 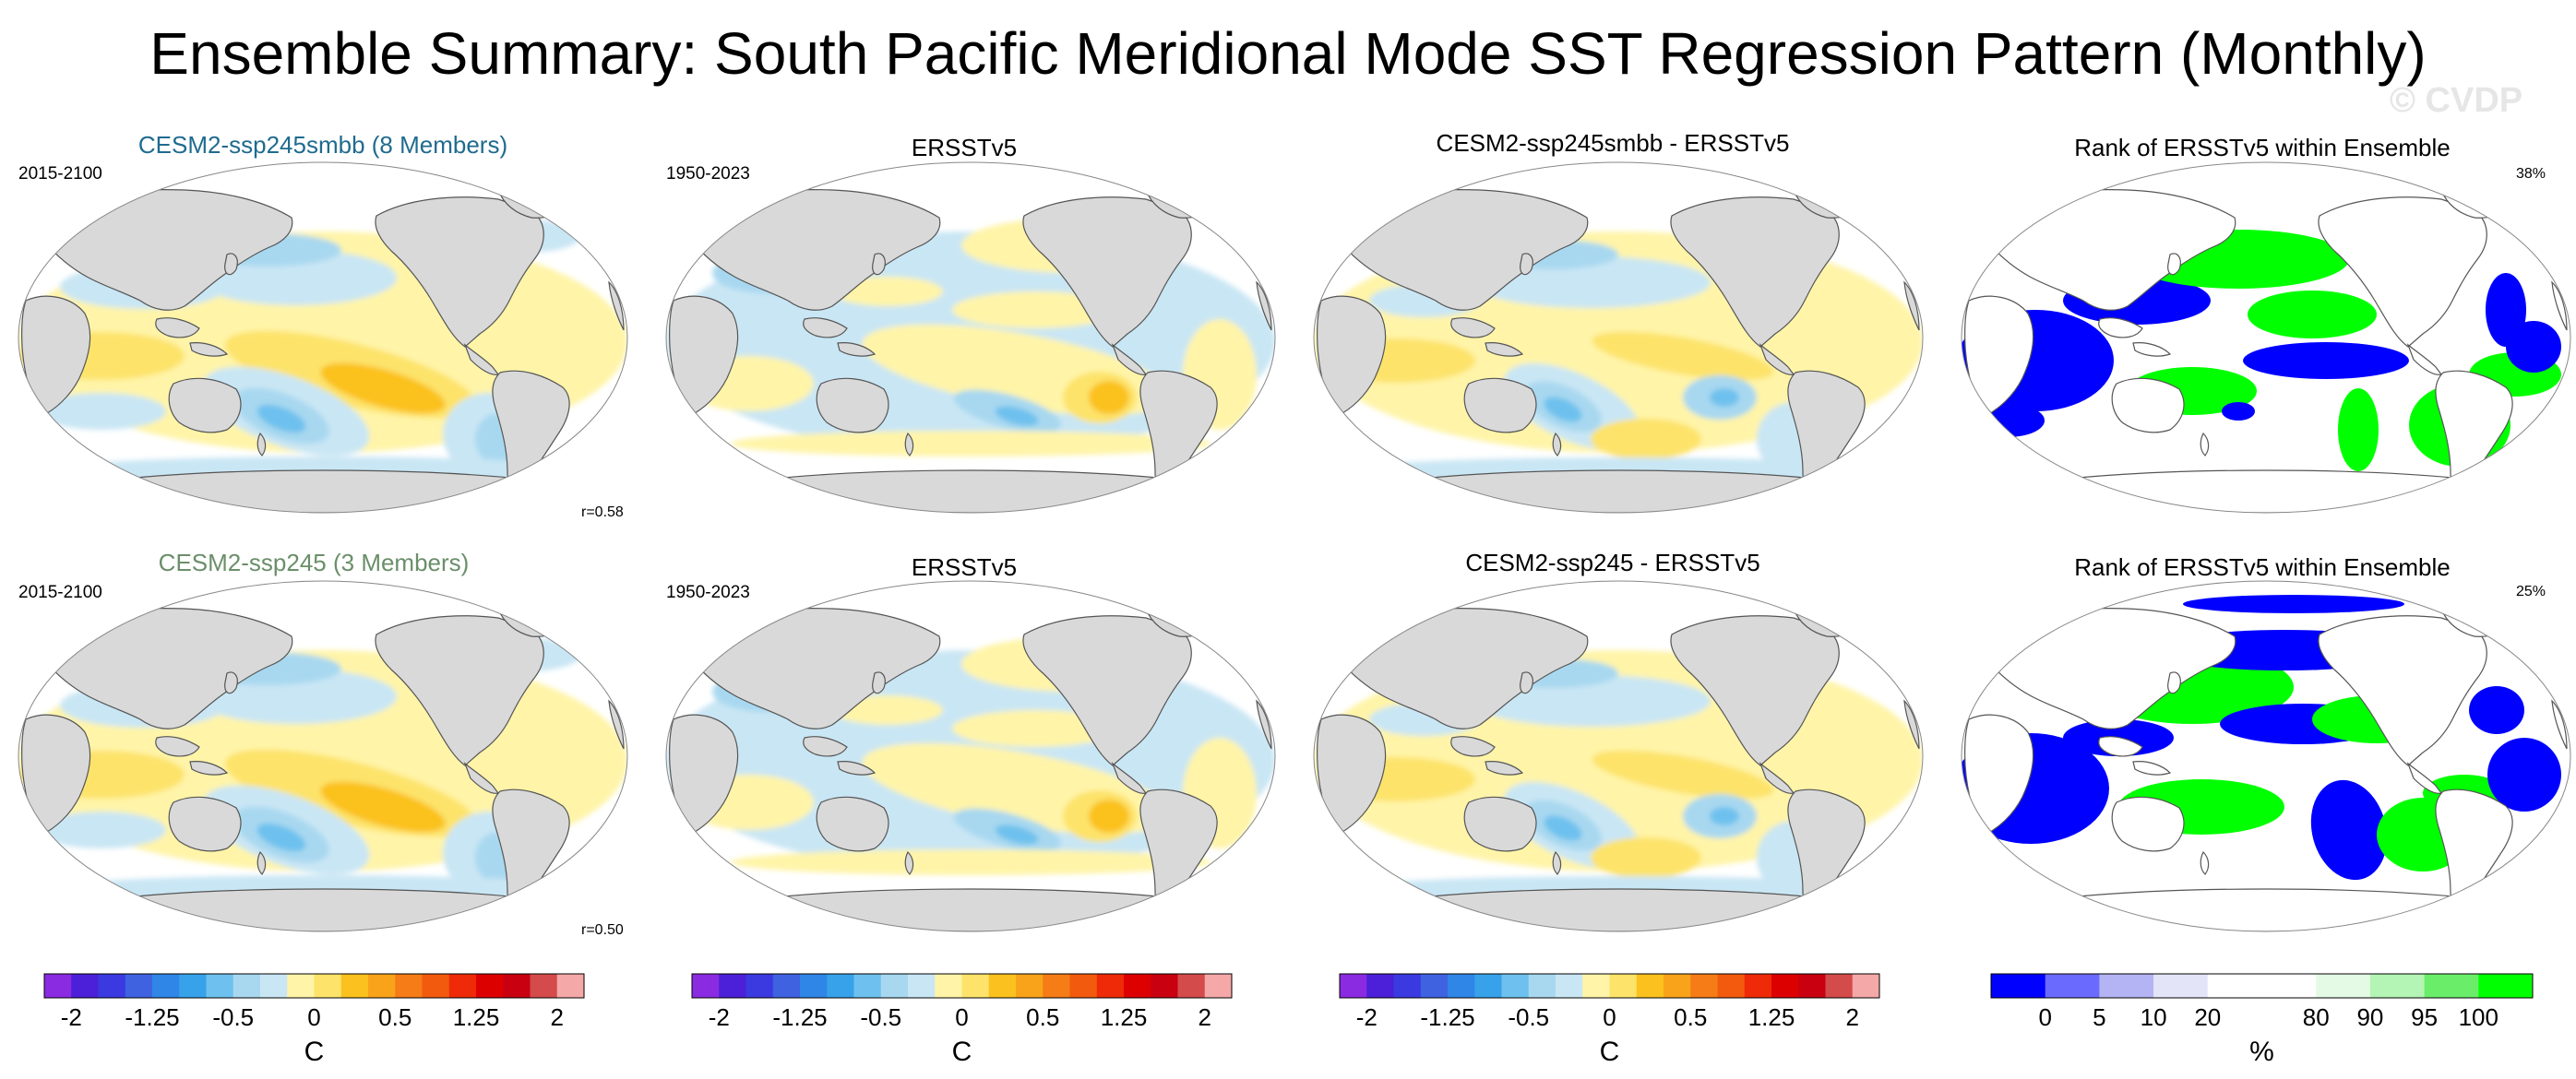 I want to click on colorbar-tick-label: 10, so click(x=2154, y=1017).